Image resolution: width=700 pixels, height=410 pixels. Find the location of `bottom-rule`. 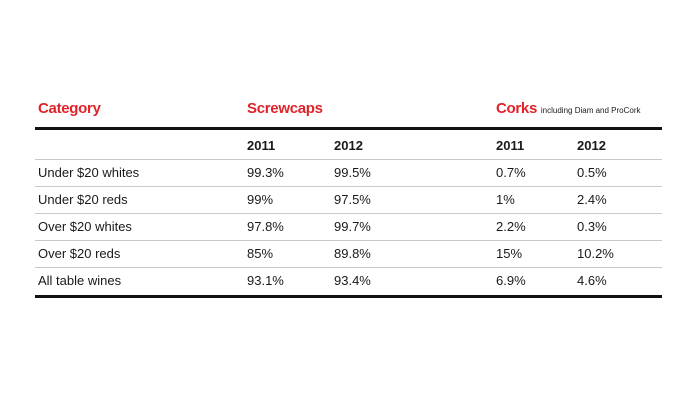

bottom-rule is located at coordinates (348, 296).